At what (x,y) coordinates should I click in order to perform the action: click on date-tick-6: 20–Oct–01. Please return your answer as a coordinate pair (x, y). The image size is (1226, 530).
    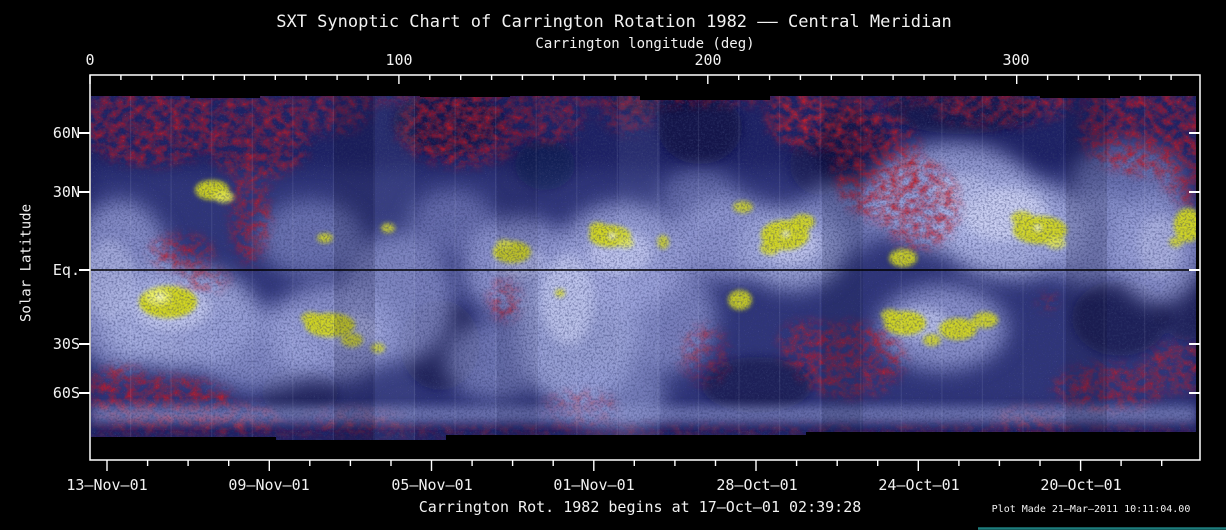
    Looking at the image, I should click on (1081, 485).